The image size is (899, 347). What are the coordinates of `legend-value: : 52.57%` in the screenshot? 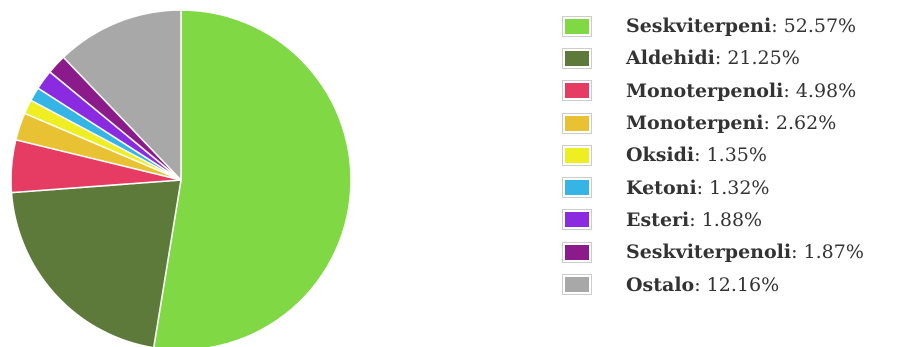 It's located at (814, 26).